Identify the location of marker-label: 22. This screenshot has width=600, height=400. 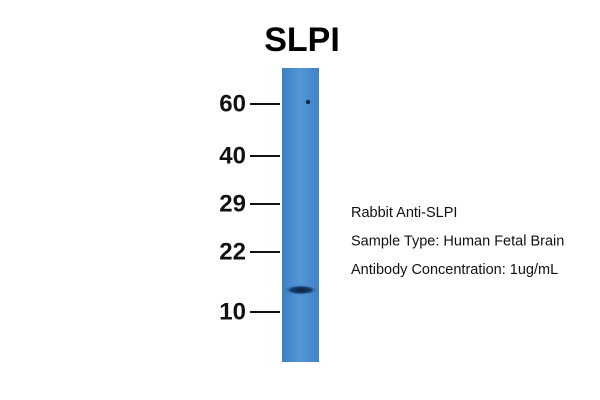
(232, 251).